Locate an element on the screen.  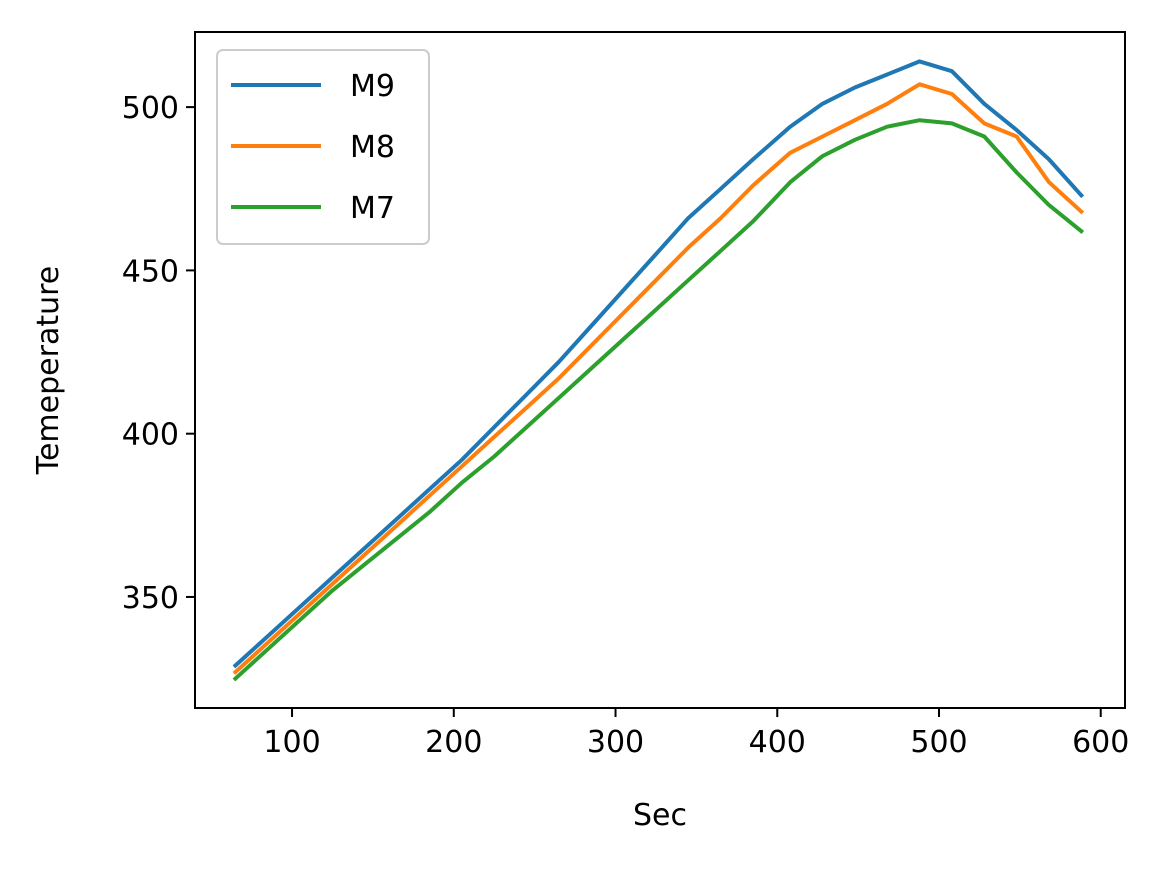
legend-label-m9: M9 is located at coordinates (372, 86).